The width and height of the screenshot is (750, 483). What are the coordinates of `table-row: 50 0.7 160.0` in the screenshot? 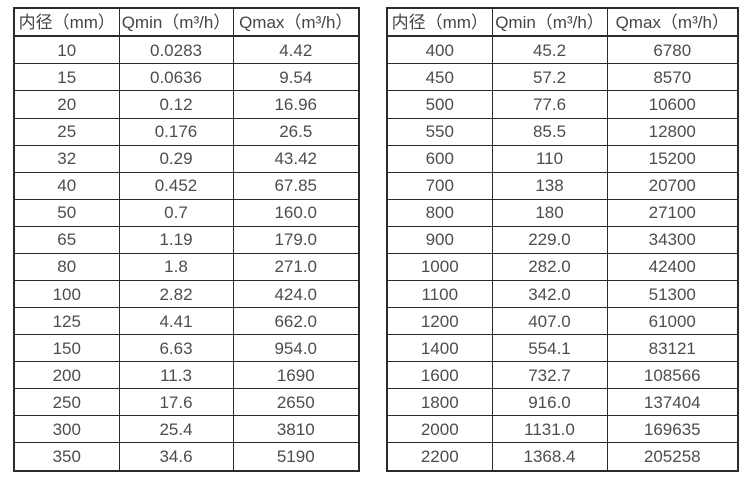 It's located at (186, 212).